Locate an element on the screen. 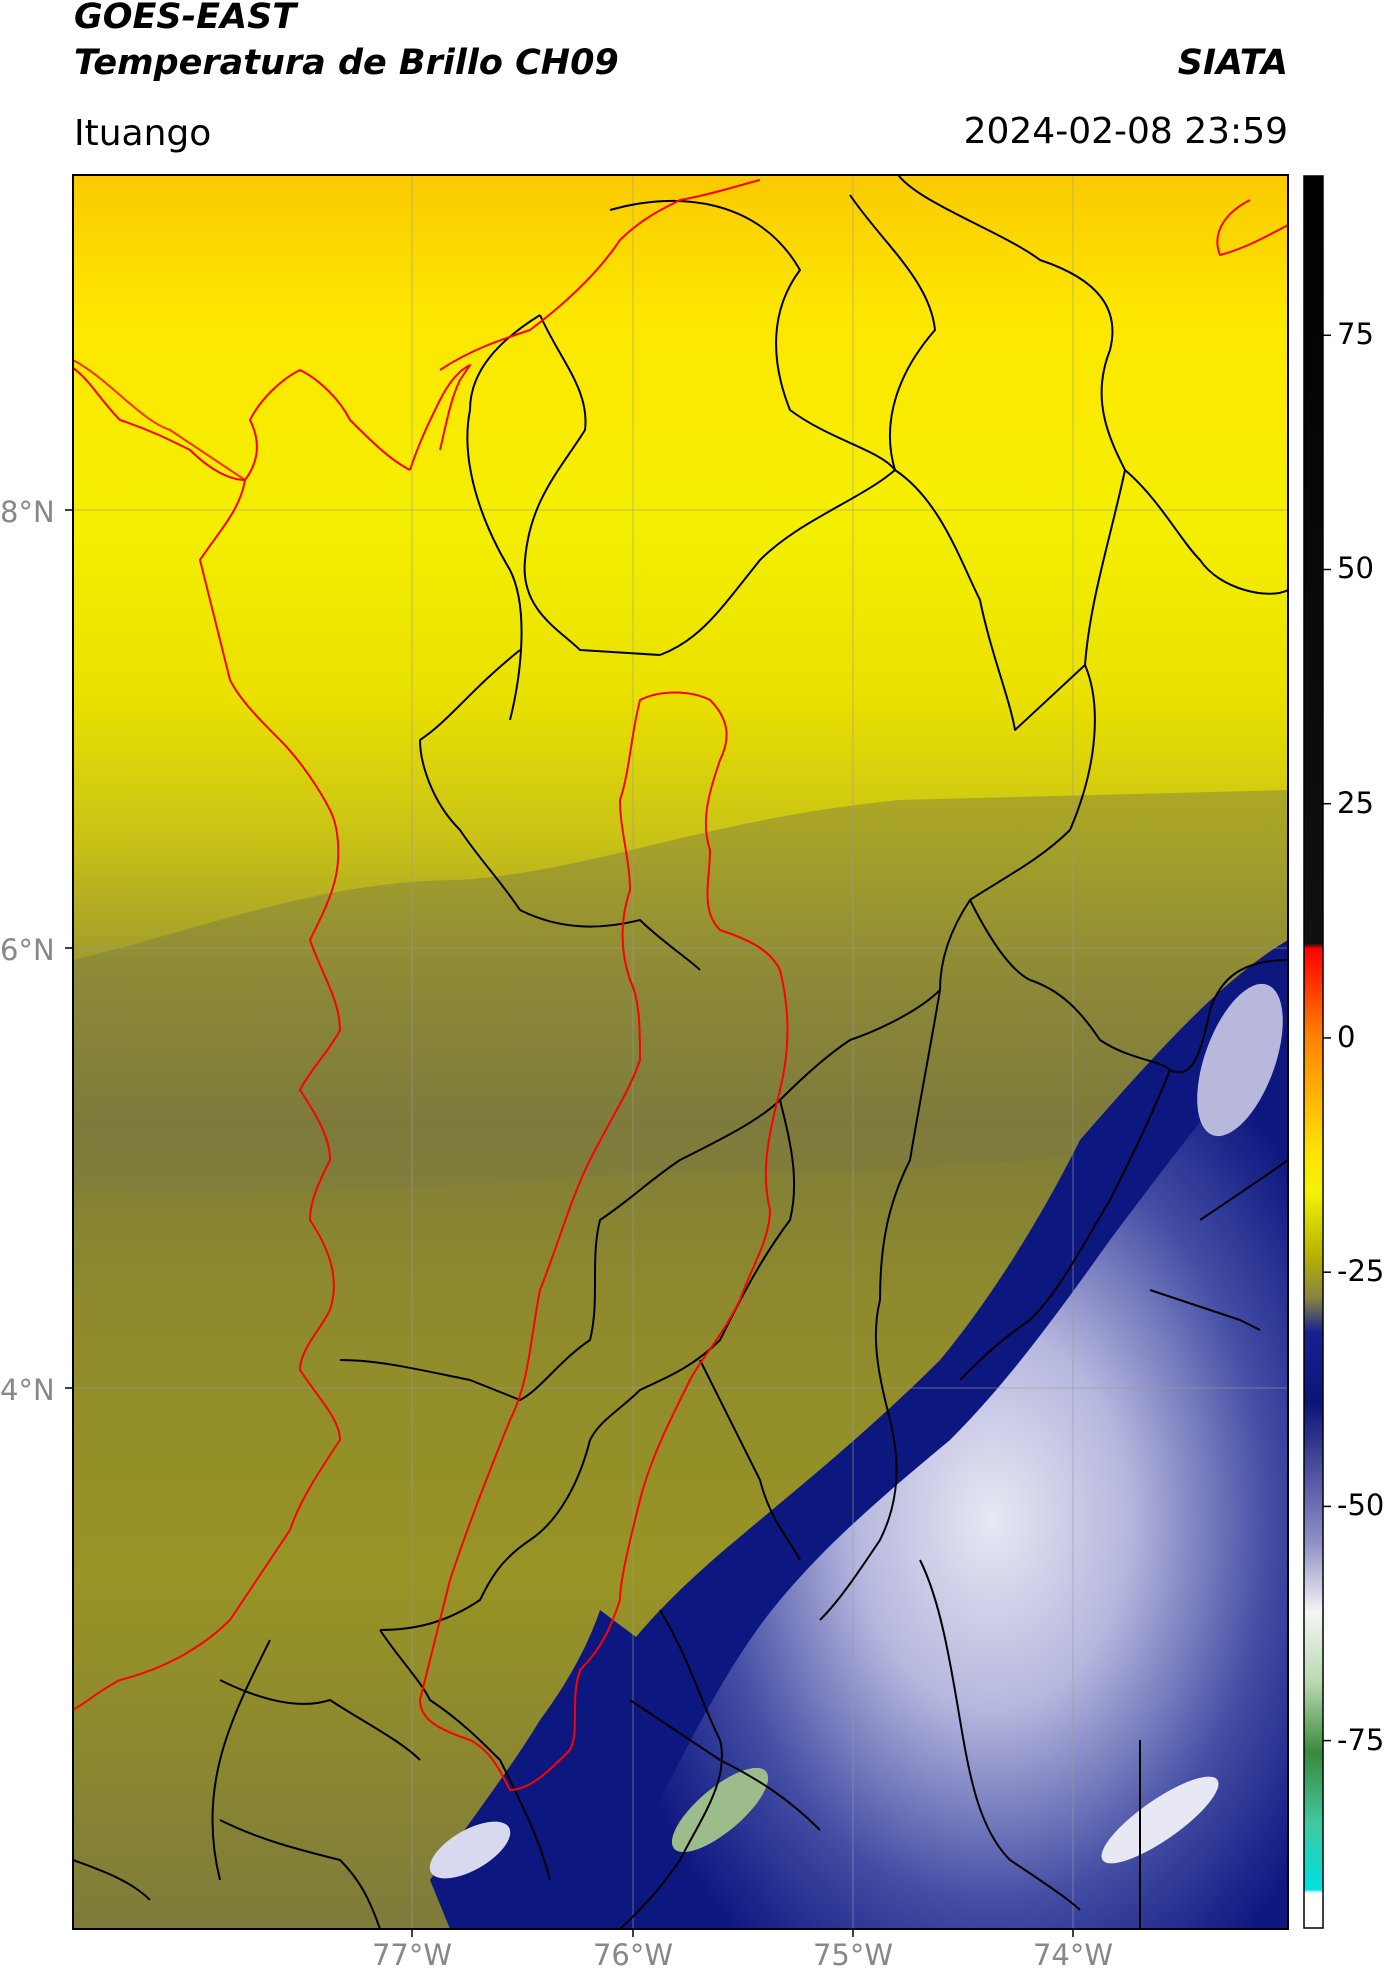 The height and width of the screenshot is (1981, 1384). cold-spot-east is located at coordinates (1160, 1820).